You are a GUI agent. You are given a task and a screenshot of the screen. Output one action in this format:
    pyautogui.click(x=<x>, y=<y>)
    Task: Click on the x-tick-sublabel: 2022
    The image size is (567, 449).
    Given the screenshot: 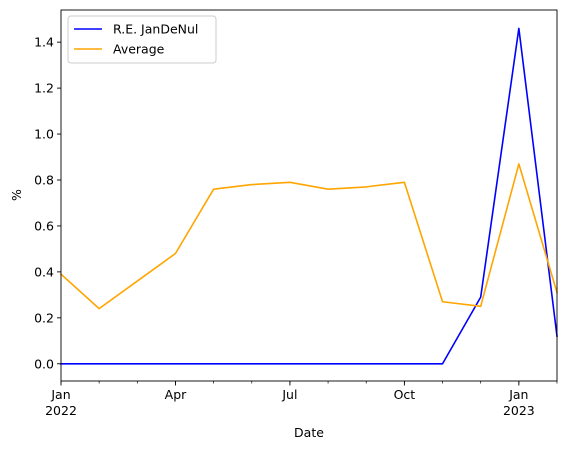 What is the action you would take?
    pyautogui.click(x=61, y=410)
    